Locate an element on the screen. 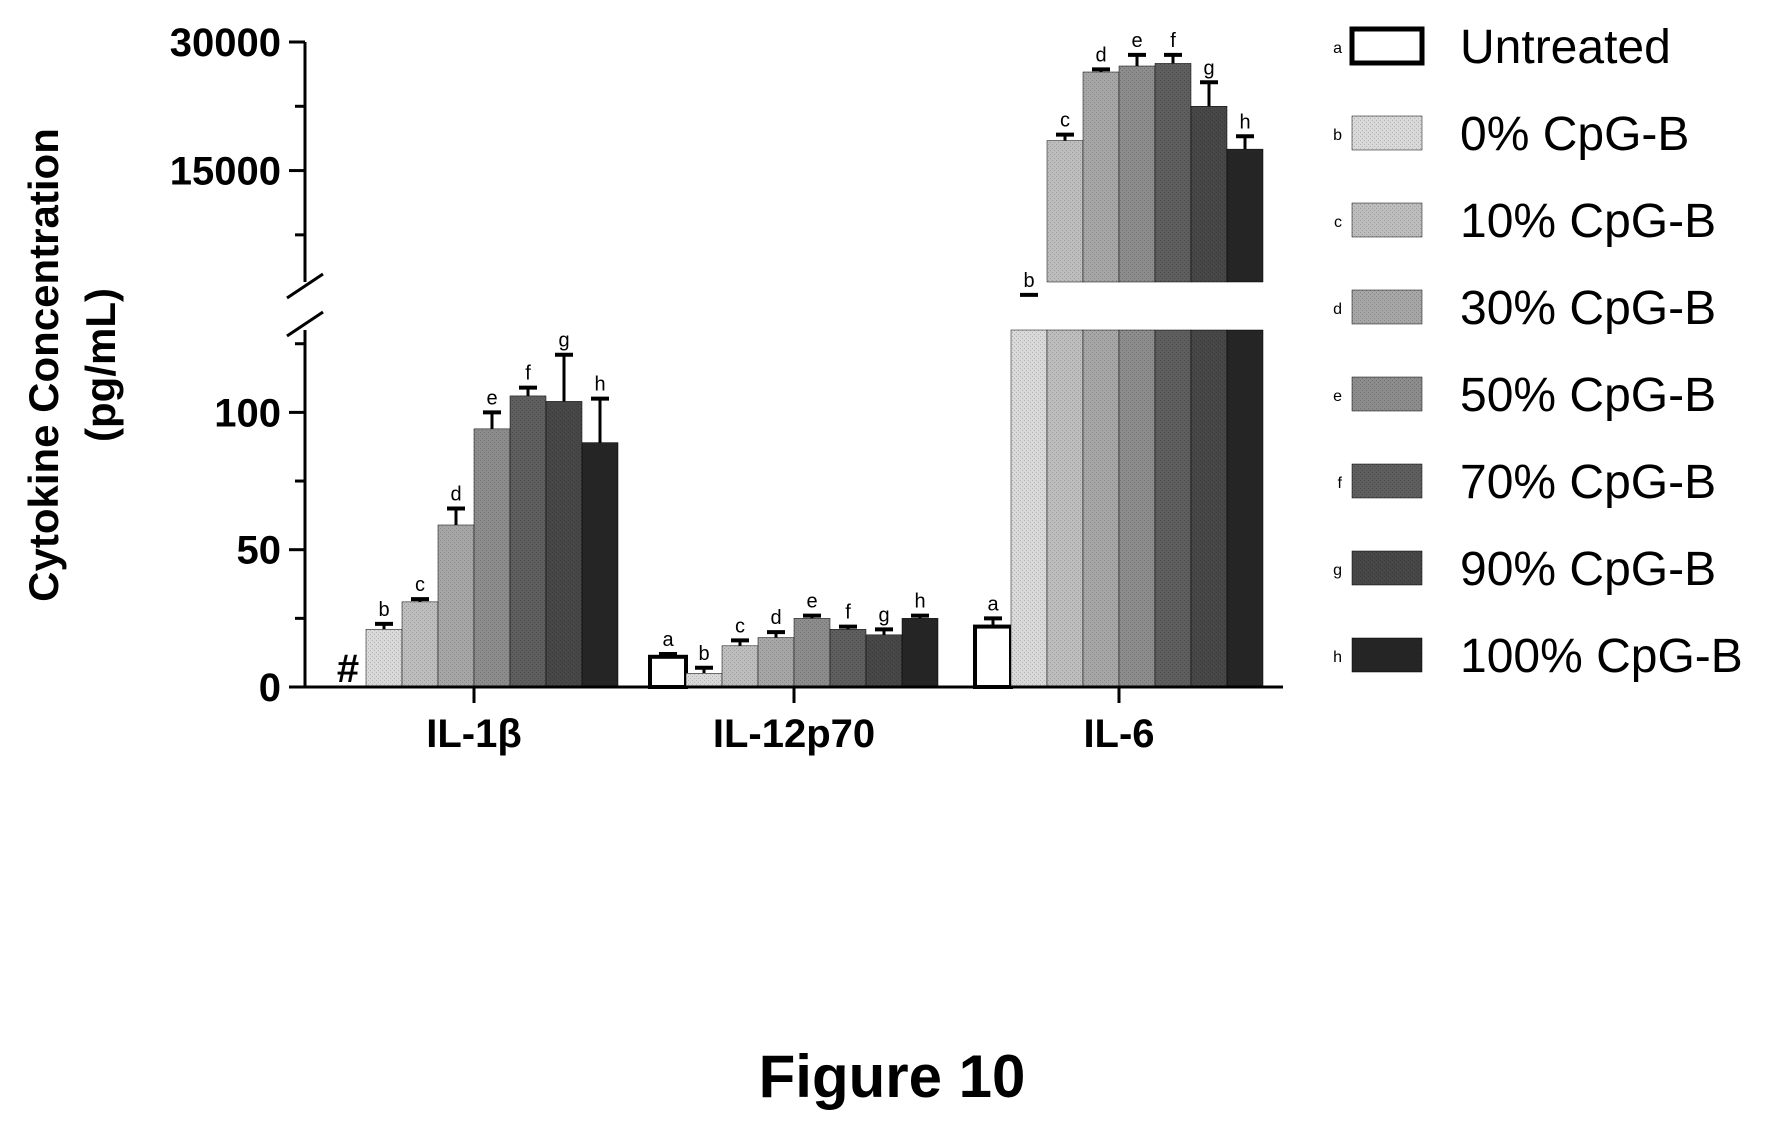 The height and width of the screenshot is (1136, 1784). legend-label-a: Untreated is located at coordinates (1565, 47).